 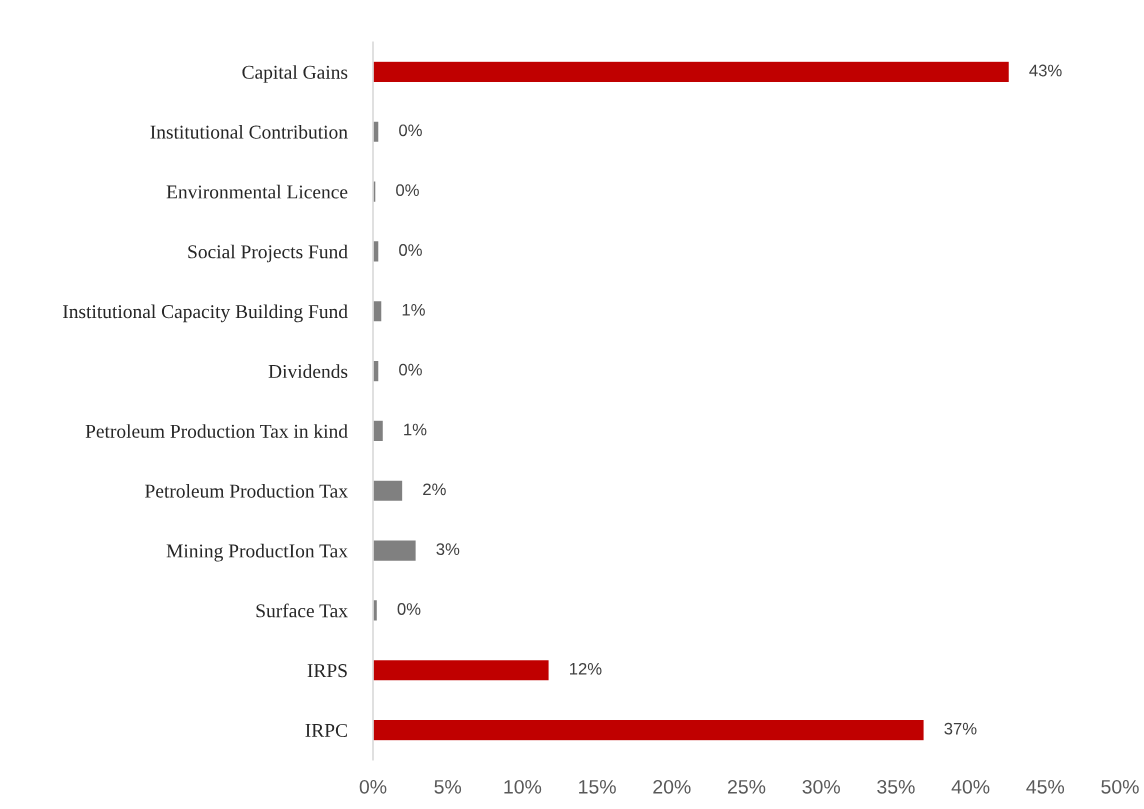 What do you see at coordinates (1045, 787) in the screenshot?
I see `x-tick-label: 45%` at bounding box center [1045, 787].